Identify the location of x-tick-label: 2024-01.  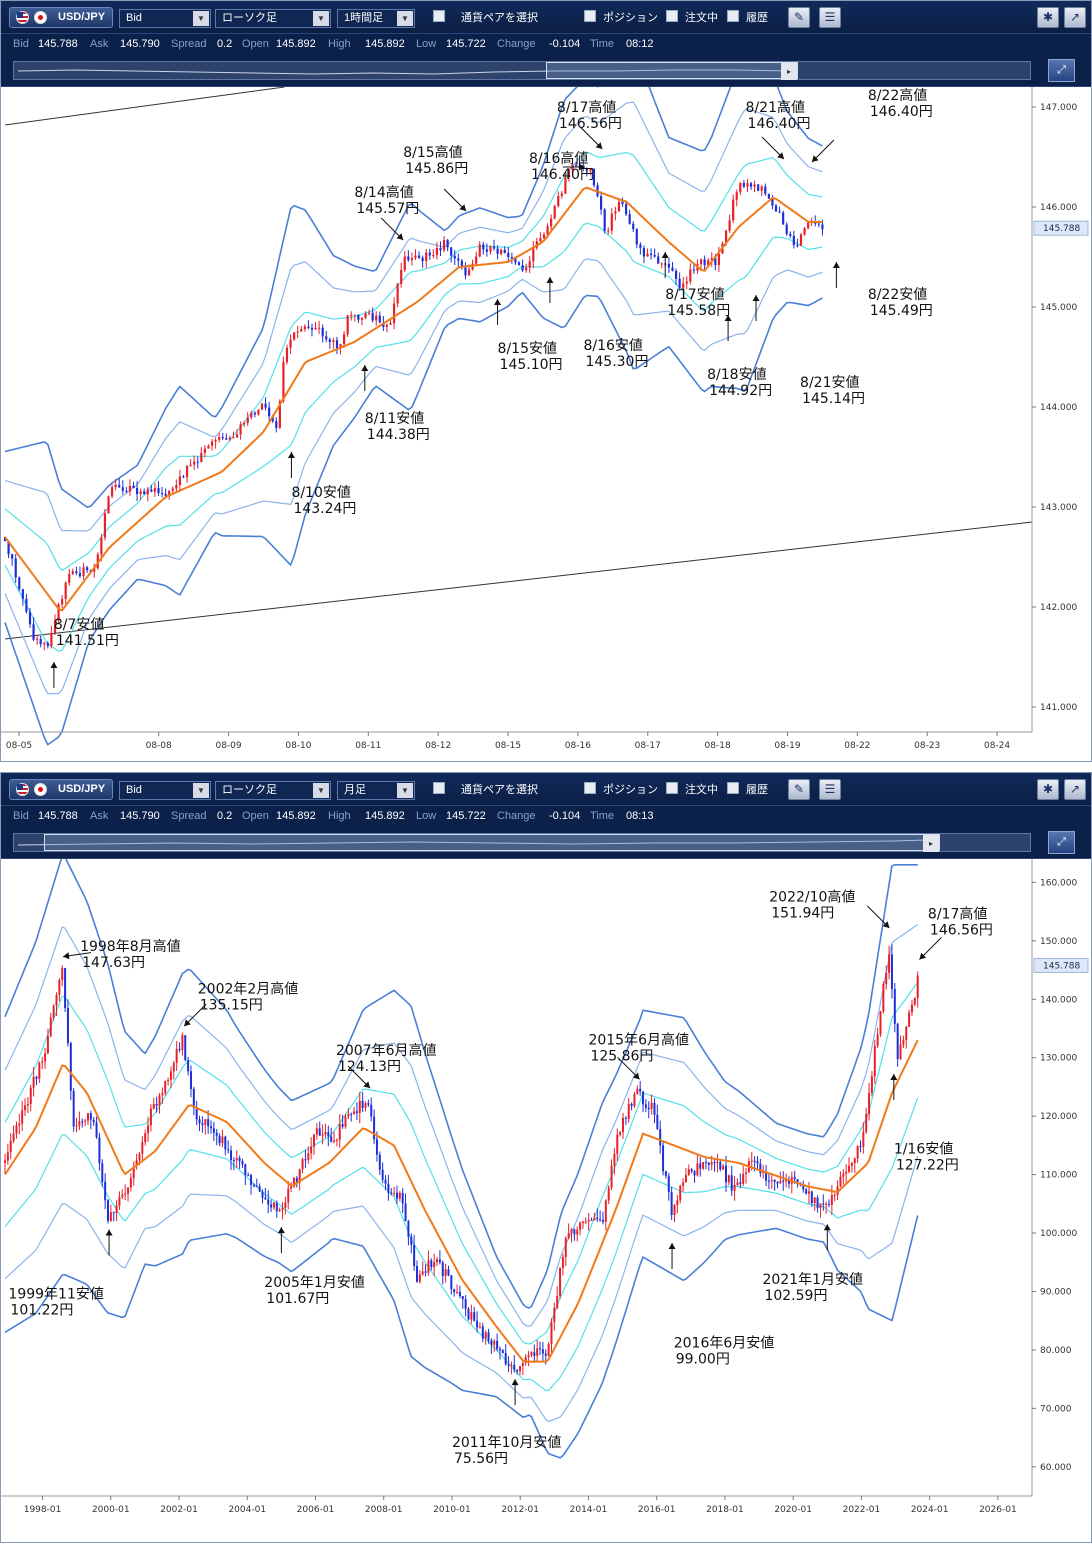
(930, 1510).